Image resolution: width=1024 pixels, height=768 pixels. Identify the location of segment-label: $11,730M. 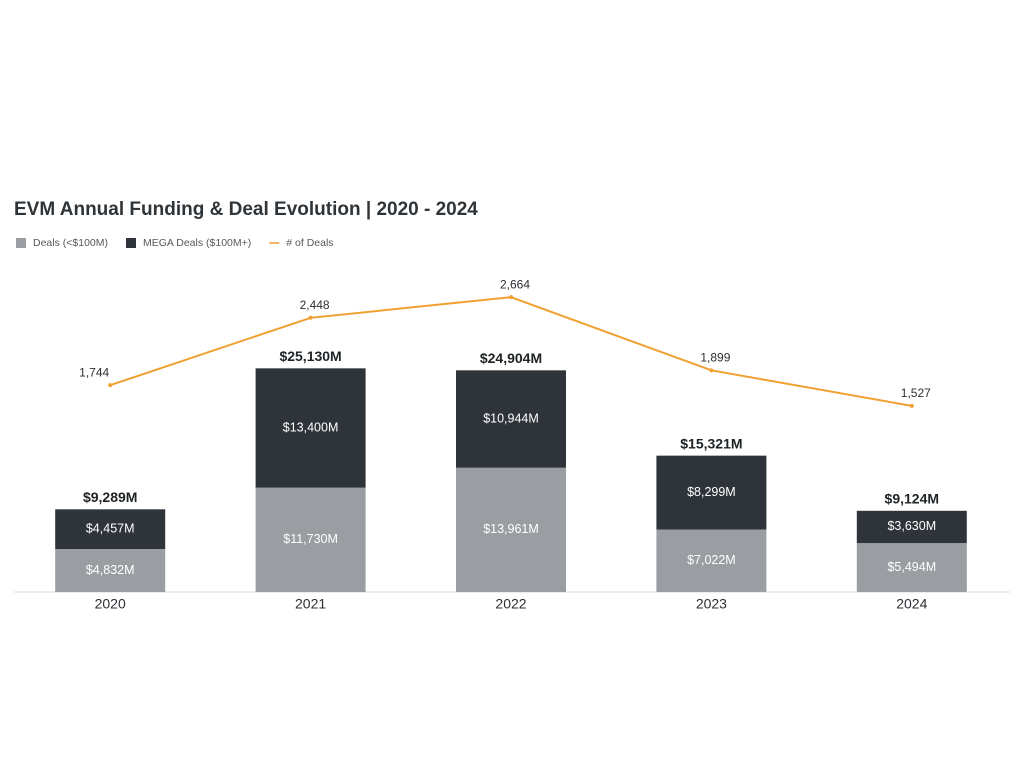
(310, 539).